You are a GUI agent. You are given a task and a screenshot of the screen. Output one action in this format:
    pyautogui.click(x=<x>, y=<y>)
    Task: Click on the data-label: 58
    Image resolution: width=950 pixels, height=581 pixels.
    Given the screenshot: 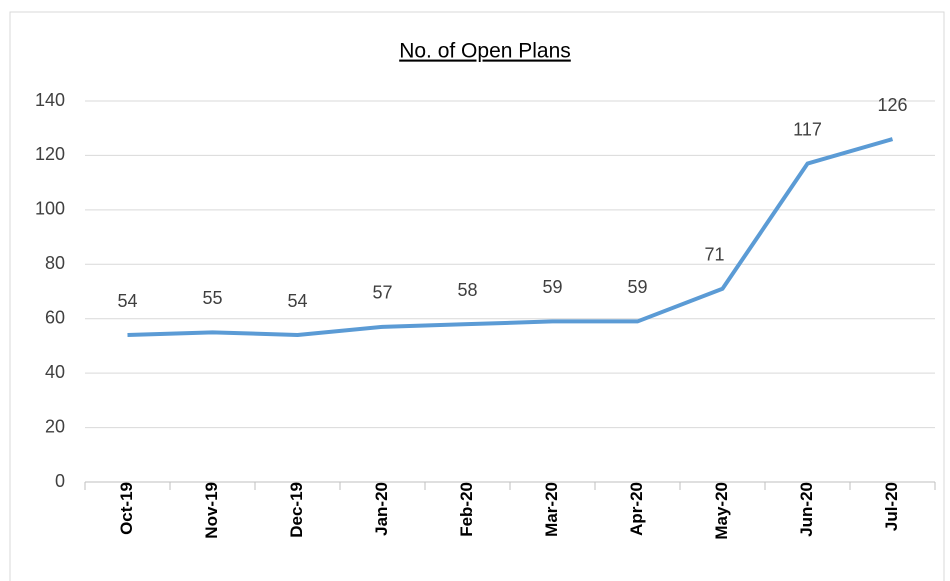 What is the action you would take?
    pyautogui.click(x=467, y=290)
    